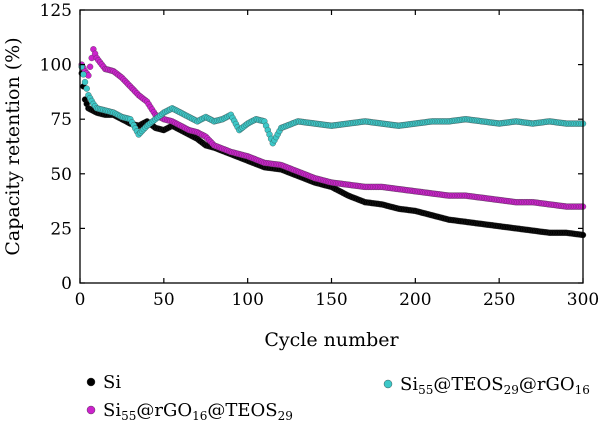  Describe the element at coordinates (198, 411) in the screenshot. I see `legend-label: Si55@rGO16@TEOS29` at that location.